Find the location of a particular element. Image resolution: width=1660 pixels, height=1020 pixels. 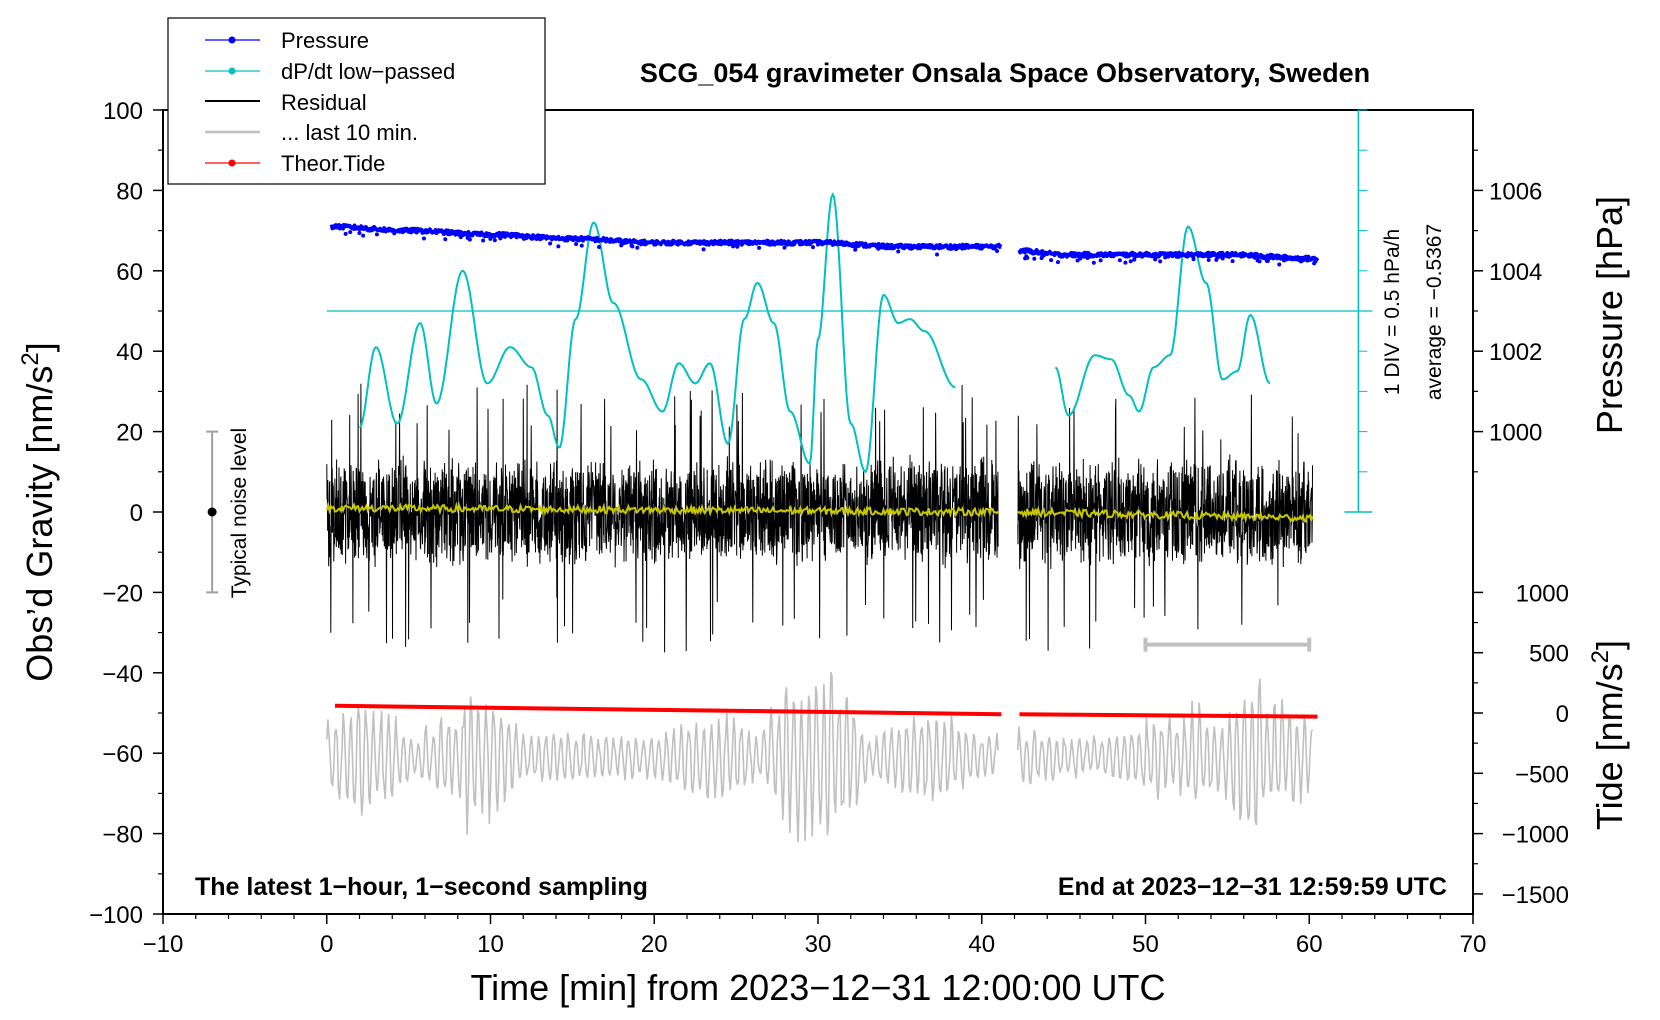

legend-marker-dpdt is located at coordinates (232, 71).